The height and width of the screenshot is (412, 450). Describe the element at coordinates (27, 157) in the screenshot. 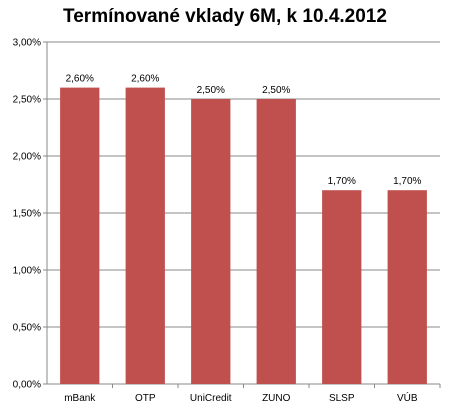

I see `y-tick-label: 2,00%` at that location.